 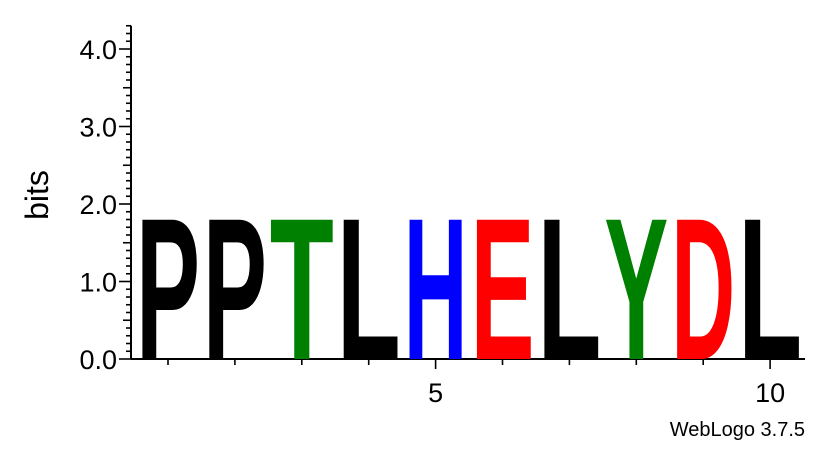 I want to click on logo-letter-t-pos-3: T, so click(x=302, y=290).